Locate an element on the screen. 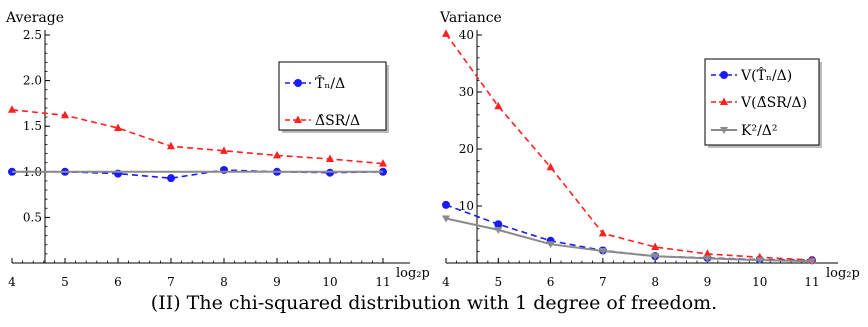 Image resolution: width=868 pixels, height=327 pixels. y-tick-label: 40 is located at coordinates (466, 35).